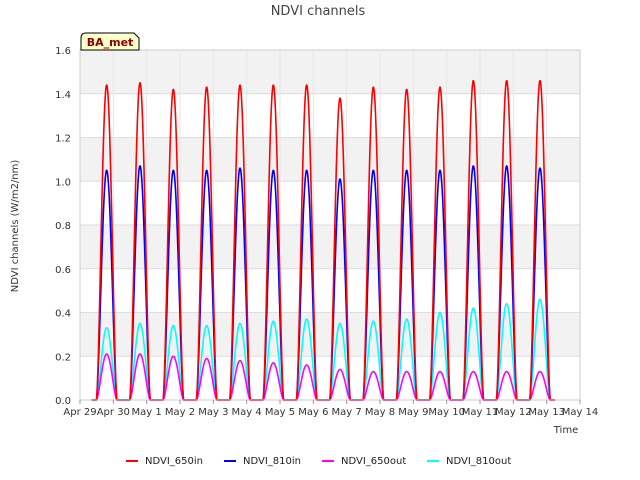  Describe the element at coordinates (63, 51) in the screenshot. I see `y-tick-label: 1.6` at that location.